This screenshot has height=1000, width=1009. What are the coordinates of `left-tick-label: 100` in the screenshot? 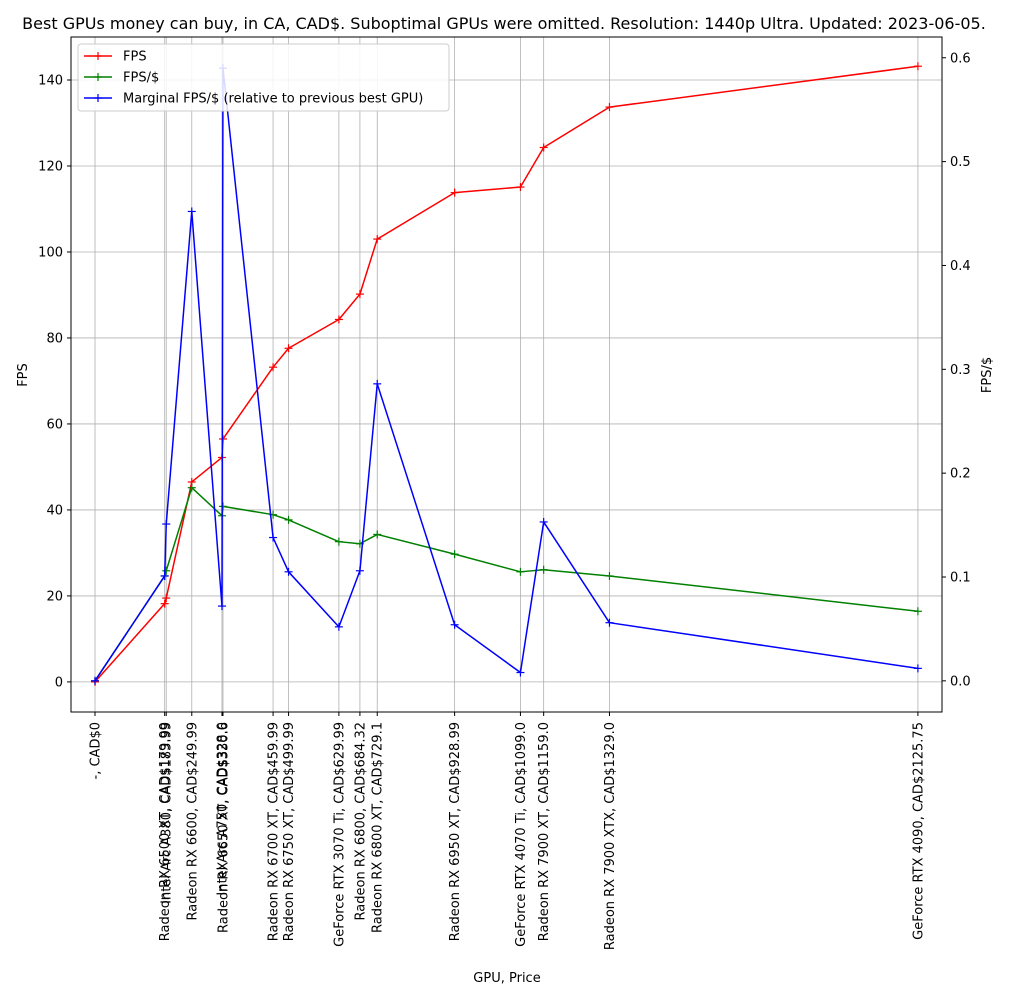 It's located at (50, 252).